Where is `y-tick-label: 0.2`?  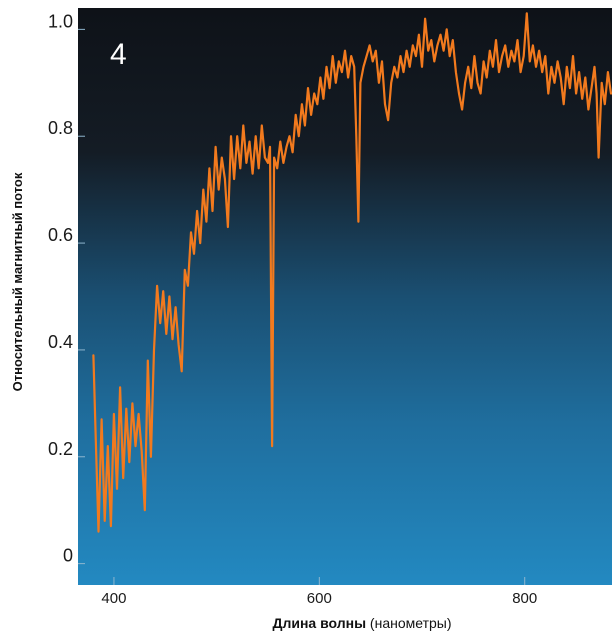
y-tick-label: 0.2 is located at coordinates (60, 449).